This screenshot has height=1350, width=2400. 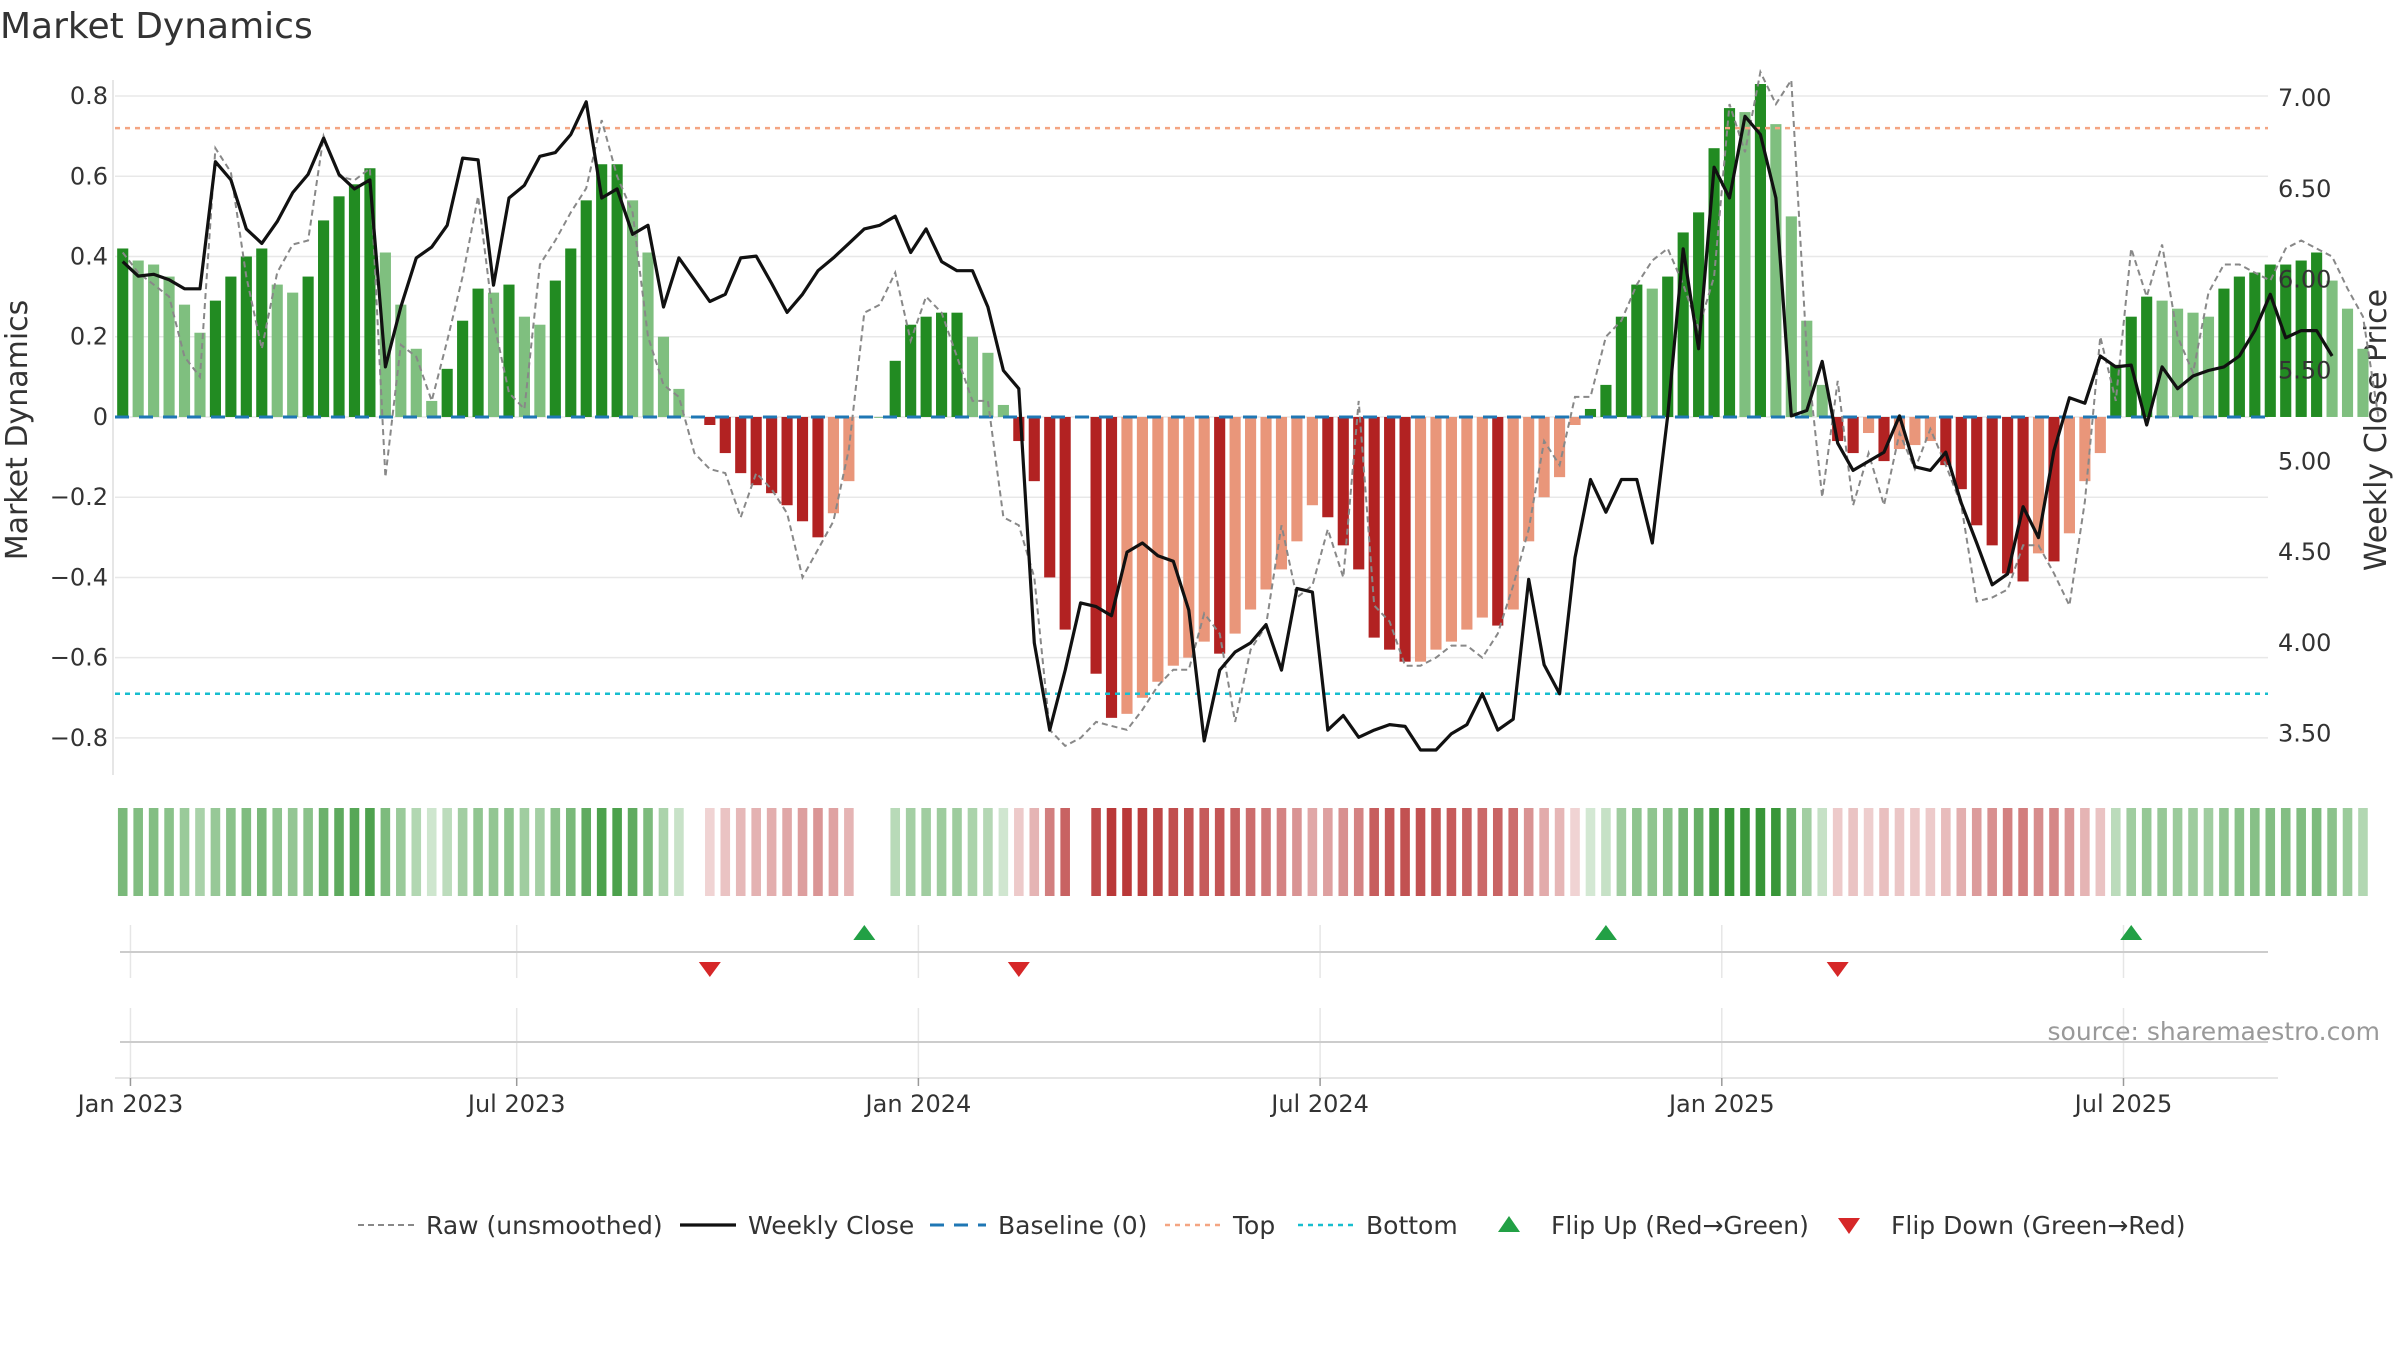 What do you see at coordinates (1194, 951) in the screenshot?
I see `flip-markers-panel` at bounding box center [1194, 951].